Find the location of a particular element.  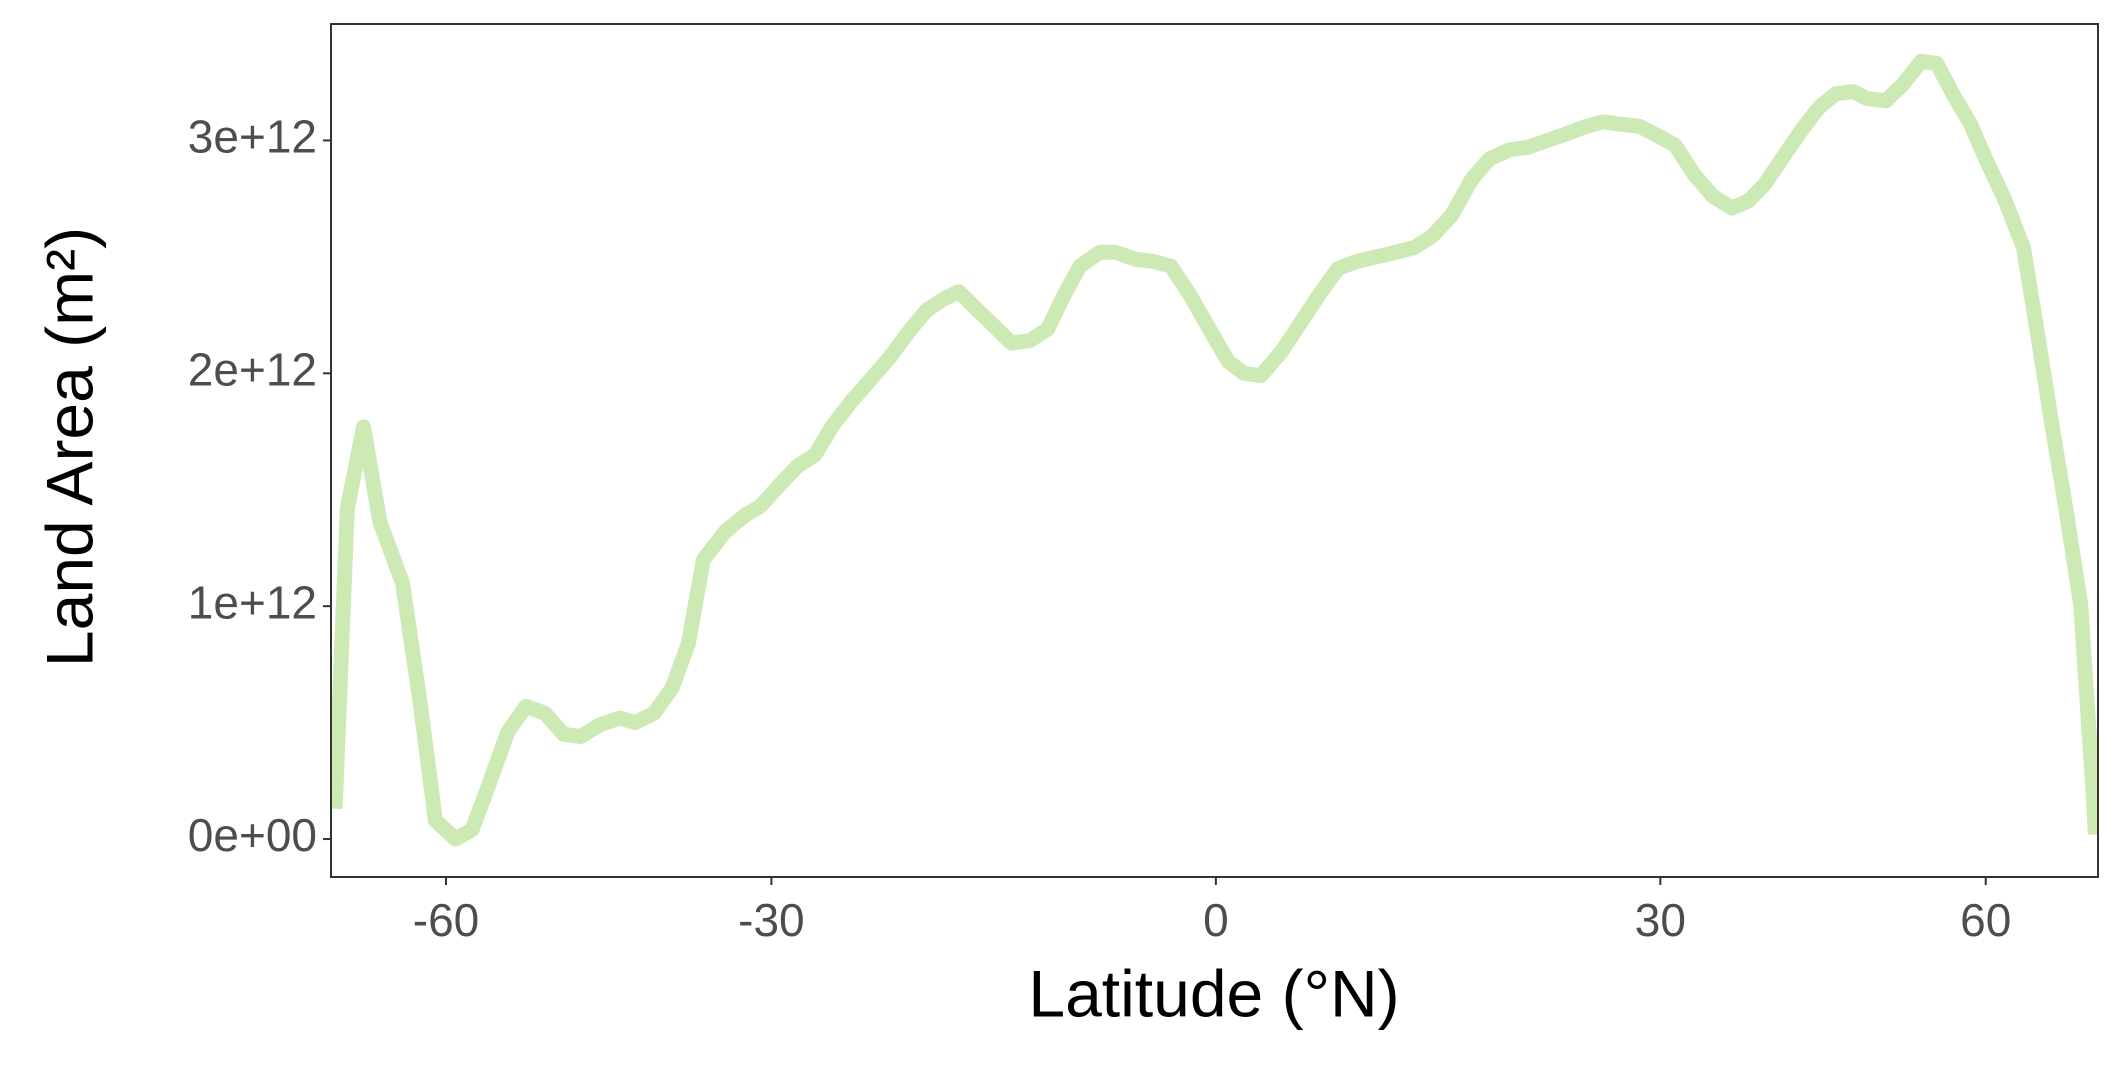

y-tick-label: 0e+00 is located at coordinates (252, 835).